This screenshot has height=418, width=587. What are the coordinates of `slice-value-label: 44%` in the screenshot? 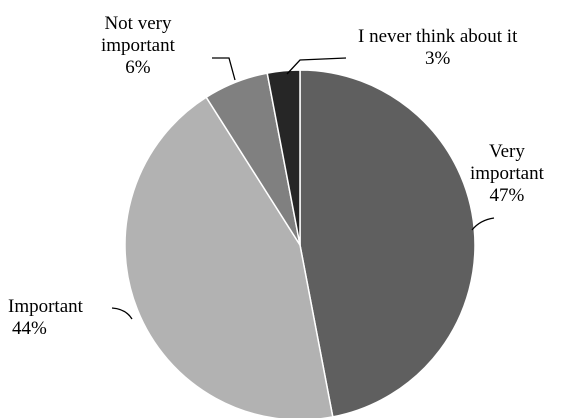 It's located at (29, 328).